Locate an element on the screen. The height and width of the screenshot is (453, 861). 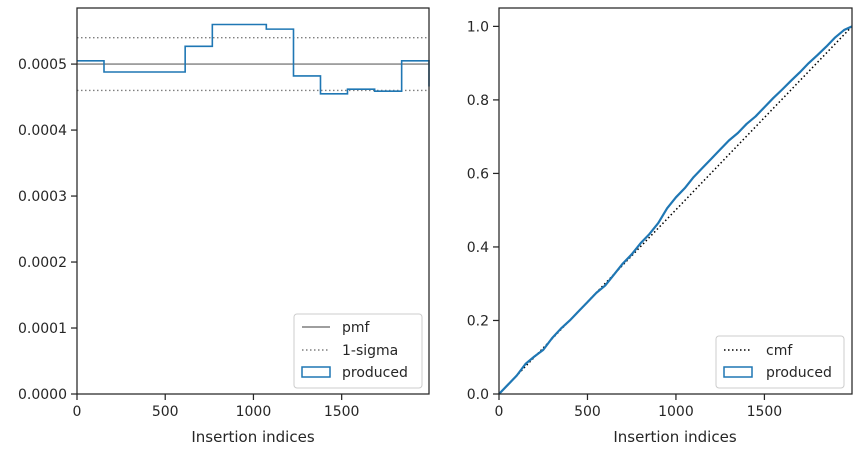
left-y-tick-label: 0.0002 is located at coordinates (42, 263).